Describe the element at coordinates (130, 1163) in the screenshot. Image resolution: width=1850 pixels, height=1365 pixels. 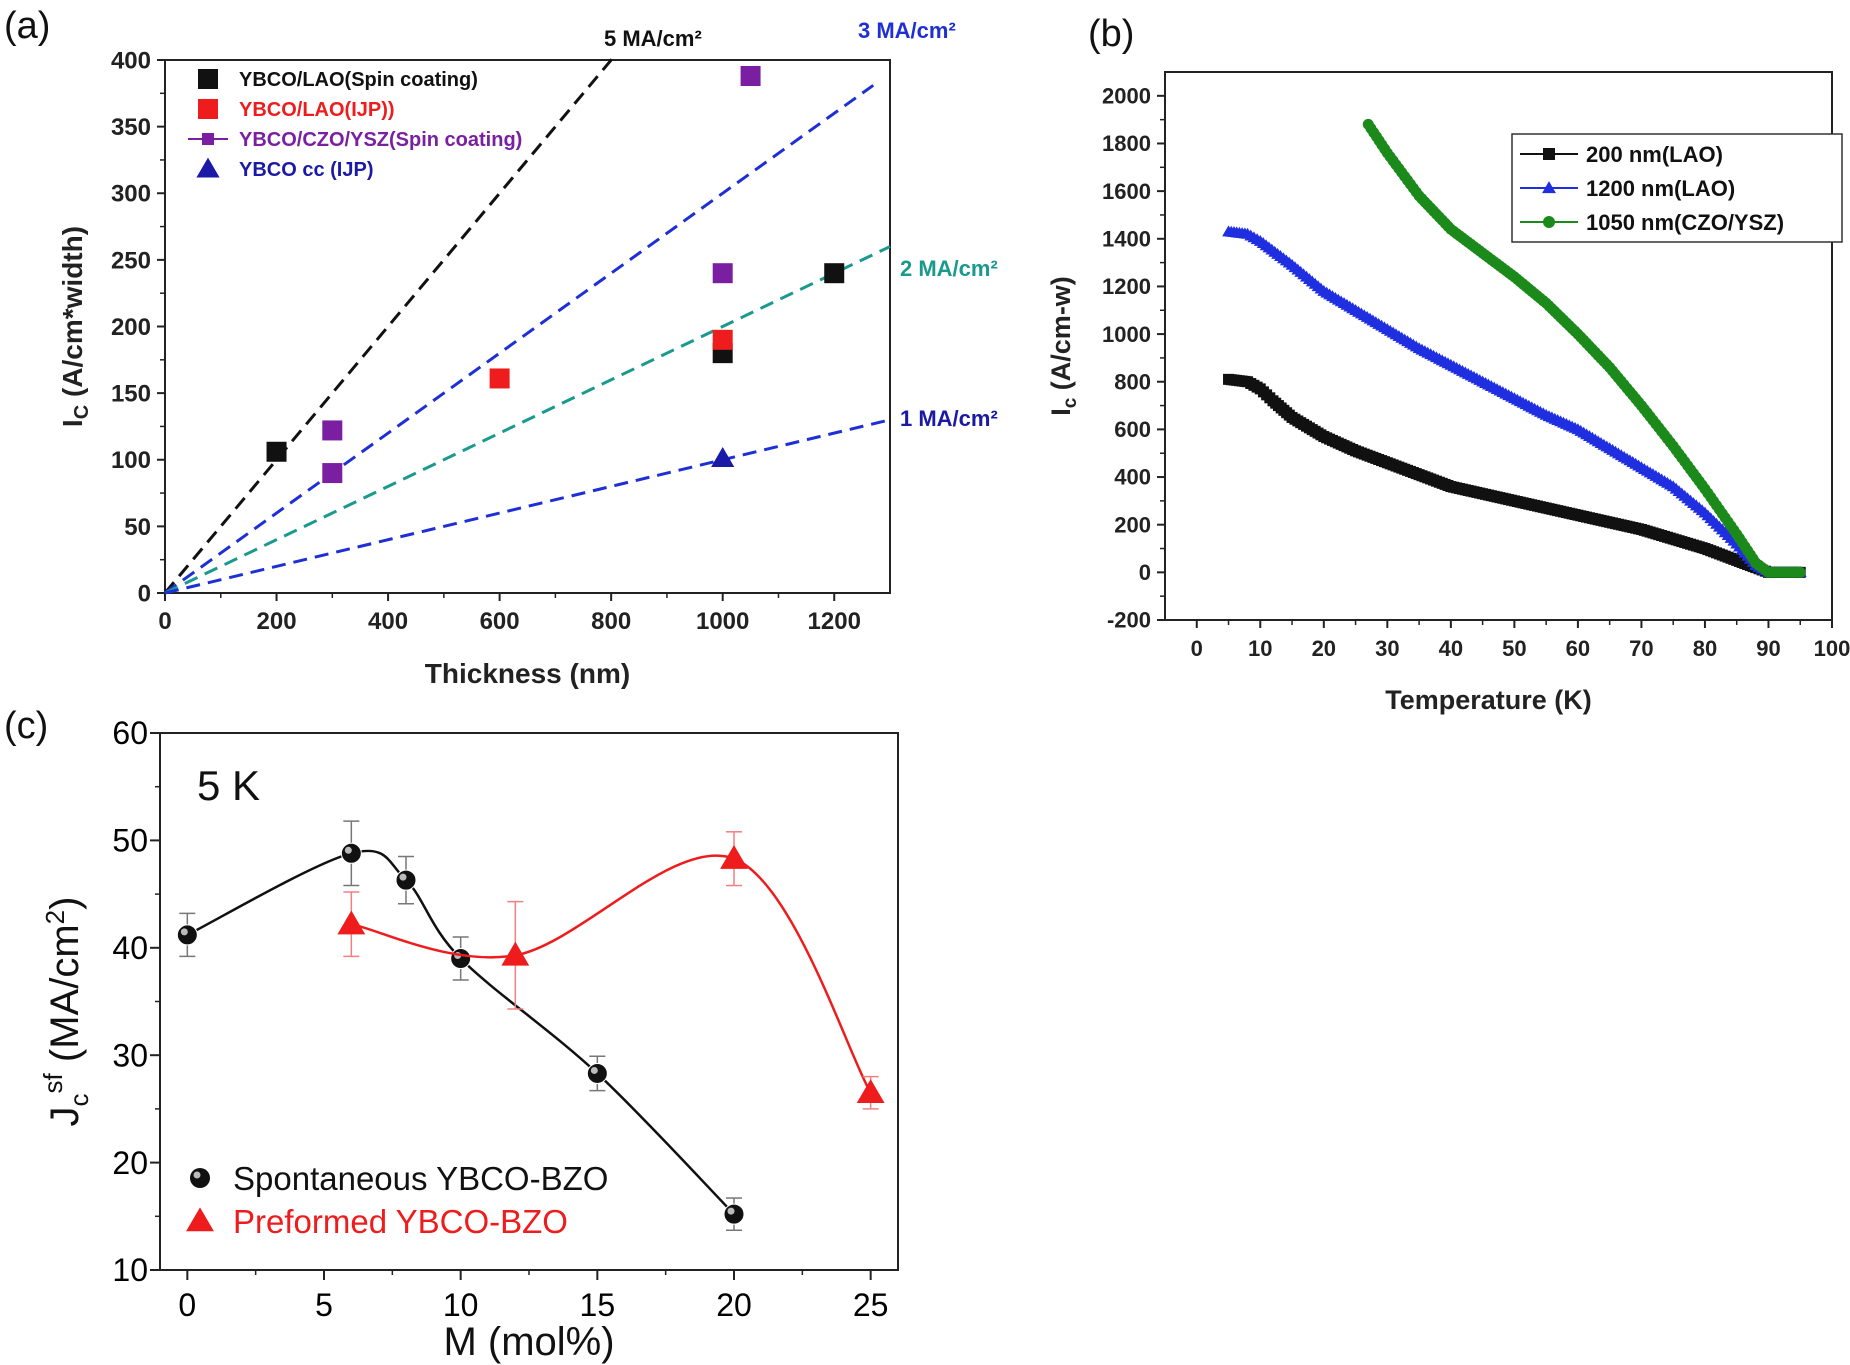
I see `y-tick-label: 20` at that location.